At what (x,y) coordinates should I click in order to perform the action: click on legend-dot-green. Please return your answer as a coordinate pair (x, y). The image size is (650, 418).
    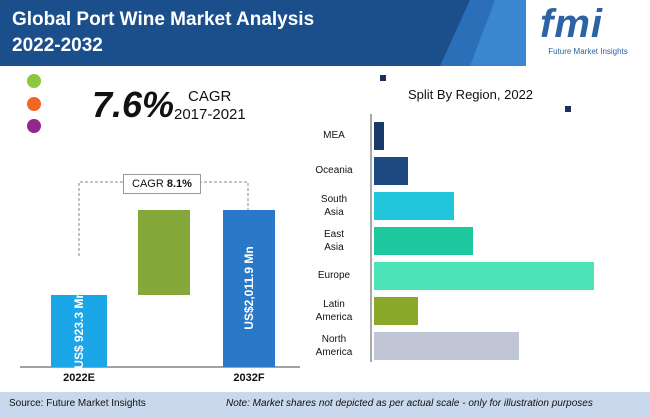
    Looking at the image, I should click on (34, 81).